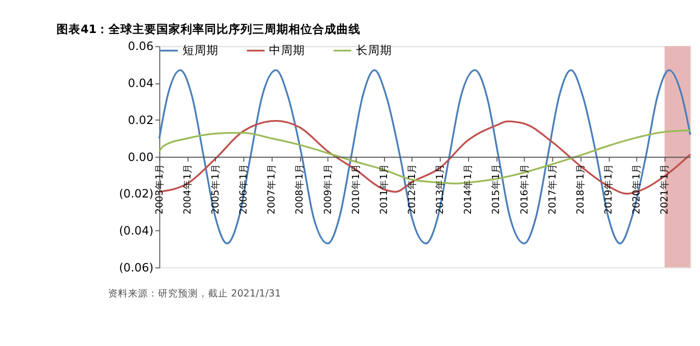 This screenshot has height=346, width=700. What do you see at coordinates (136, 267) in the screenshot?
I see `y-tick-label: (0.06)` at bounding box center [136, 267].